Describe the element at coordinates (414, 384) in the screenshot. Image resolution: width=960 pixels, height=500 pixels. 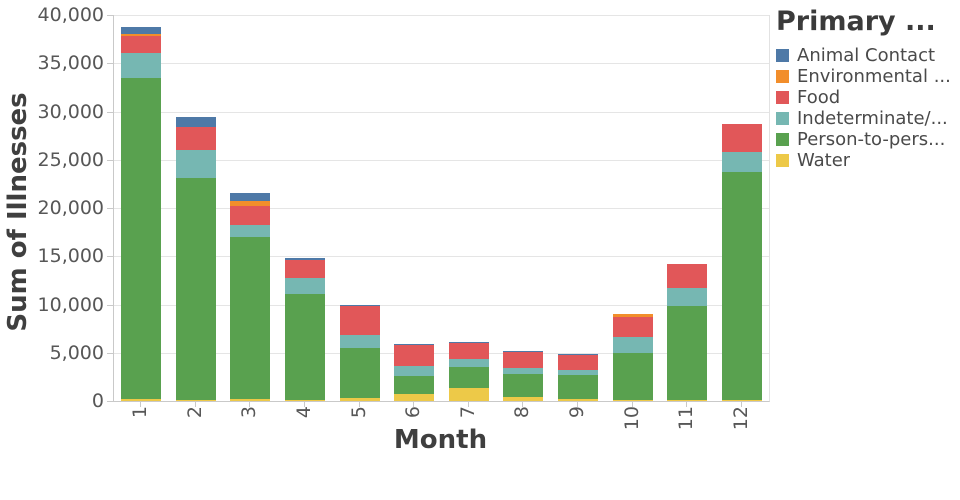
I see `bar-month-6-segment-person-to-person` at that location.